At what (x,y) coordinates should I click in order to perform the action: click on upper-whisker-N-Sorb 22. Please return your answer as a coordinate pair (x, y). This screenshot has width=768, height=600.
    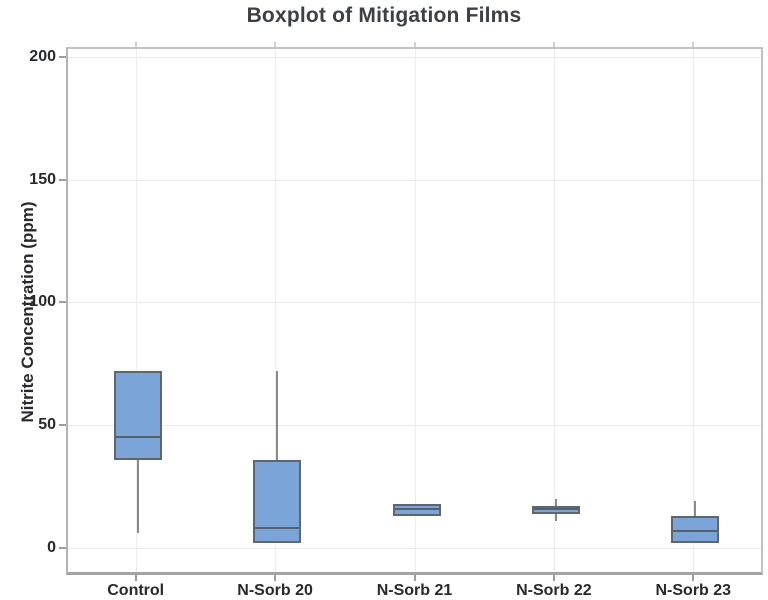
    Looking at the image, I should click on (555, 502).